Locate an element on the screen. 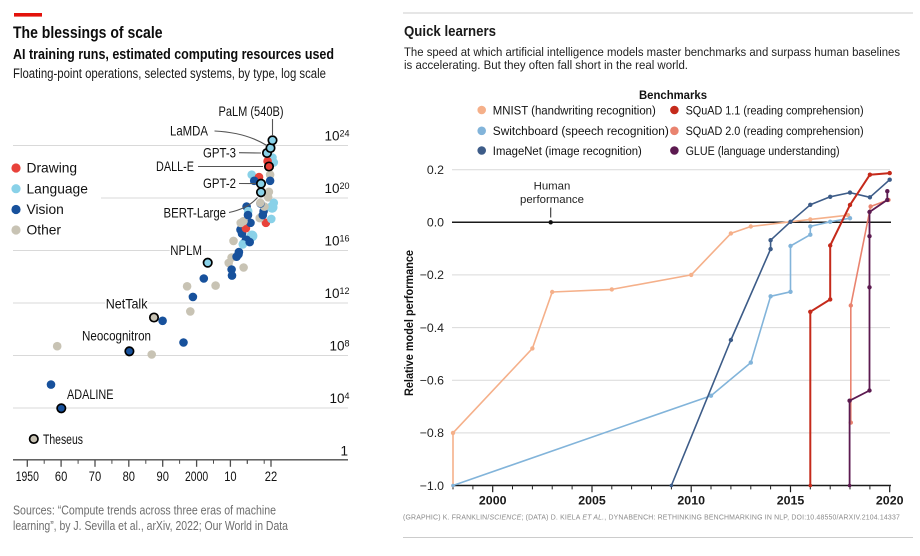 Image resolution: width=920 pixels, height=556 pixels. svg-text: Neocognitron is located at coordinates (116, 336).